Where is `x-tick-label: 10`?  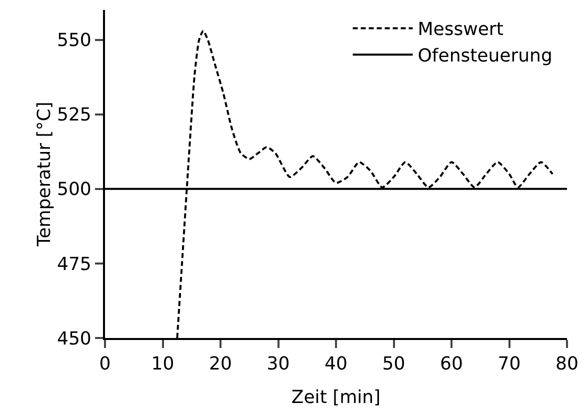 x-tick-label: 10 is located at coordinates (162, 364).